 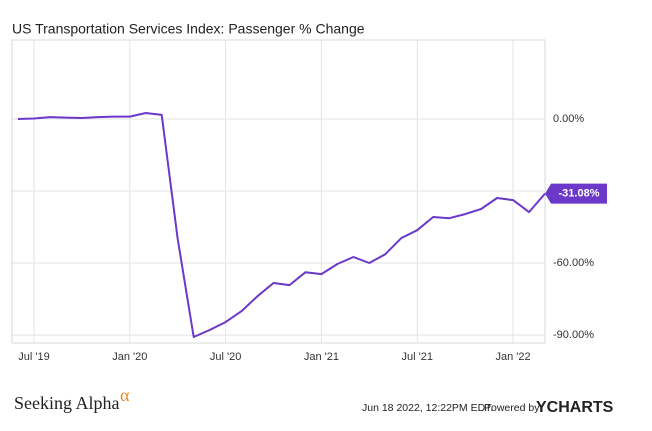 I want to click on x-tick-label: Jan '20, so click(x=129, y=357).